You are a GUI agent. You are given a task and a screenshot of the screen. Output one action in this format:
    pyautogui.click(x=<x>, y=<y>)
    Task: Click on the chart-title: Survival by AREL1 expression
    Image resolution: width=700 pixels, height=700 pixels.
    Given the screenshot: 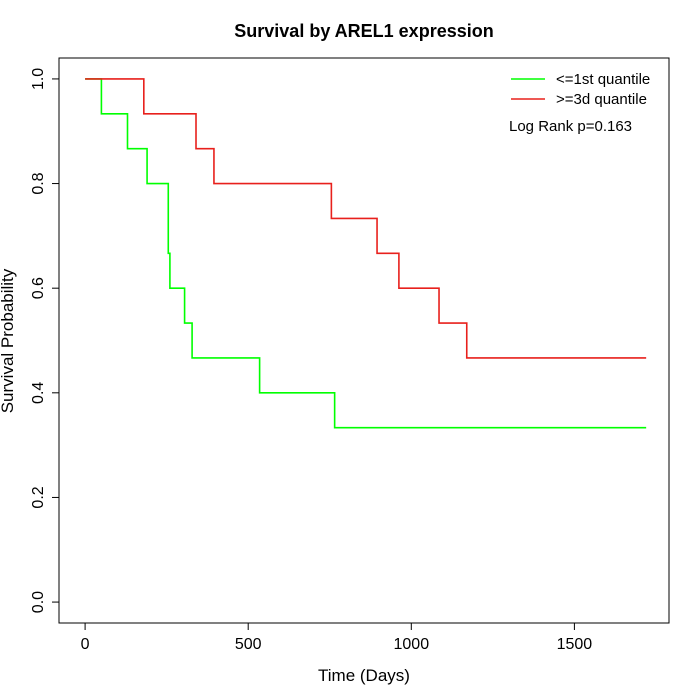 What is the action you would take?
    pyautogui.click(x=363, y=31)
    